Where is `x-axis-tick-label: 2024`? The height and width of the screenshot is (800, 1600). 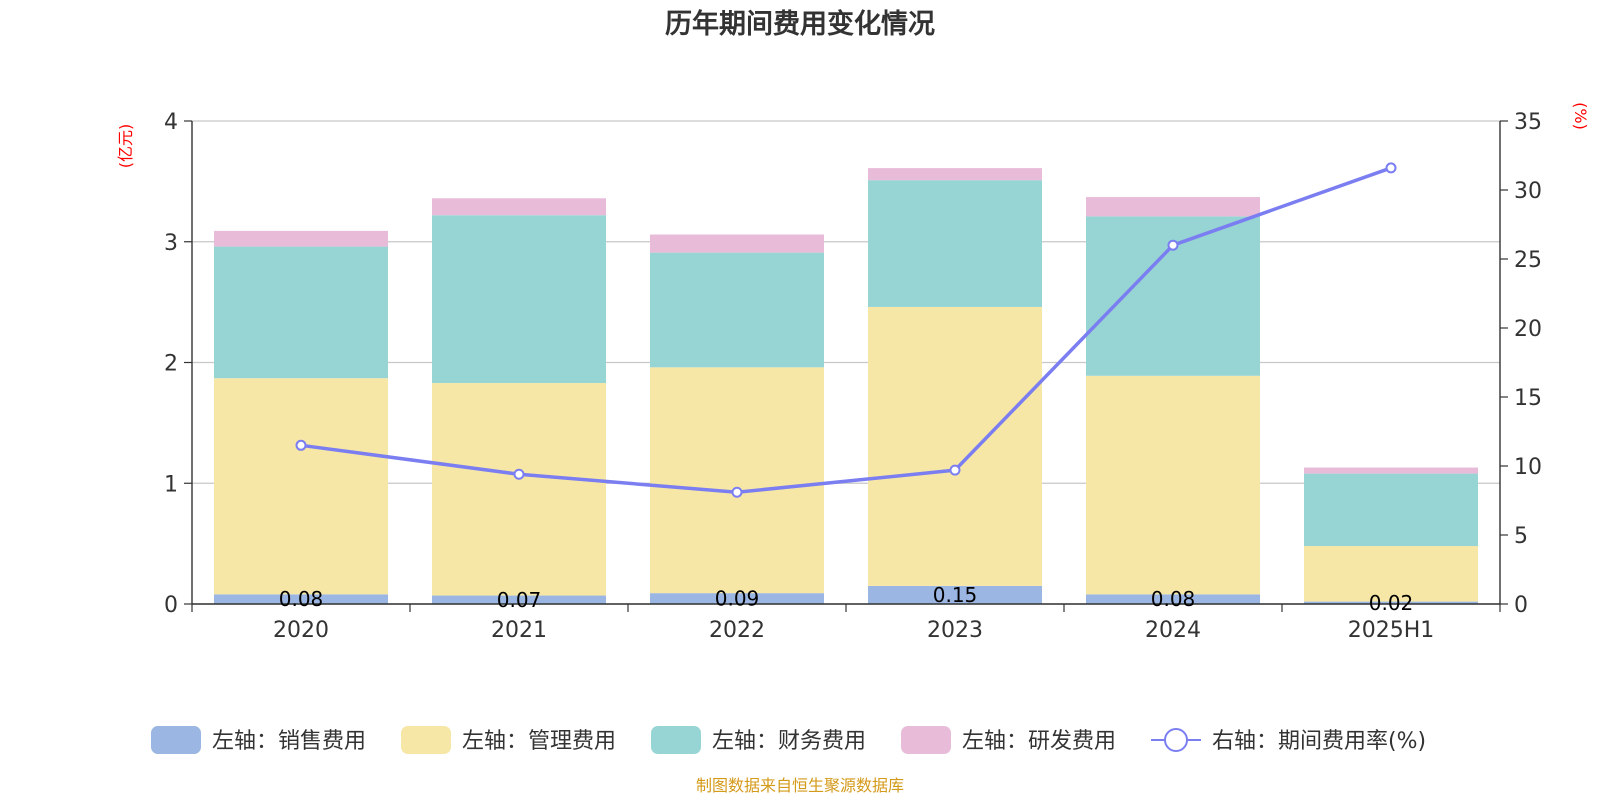
x-axis-tick-label: 2024 is located at coordinates (1173, 630).